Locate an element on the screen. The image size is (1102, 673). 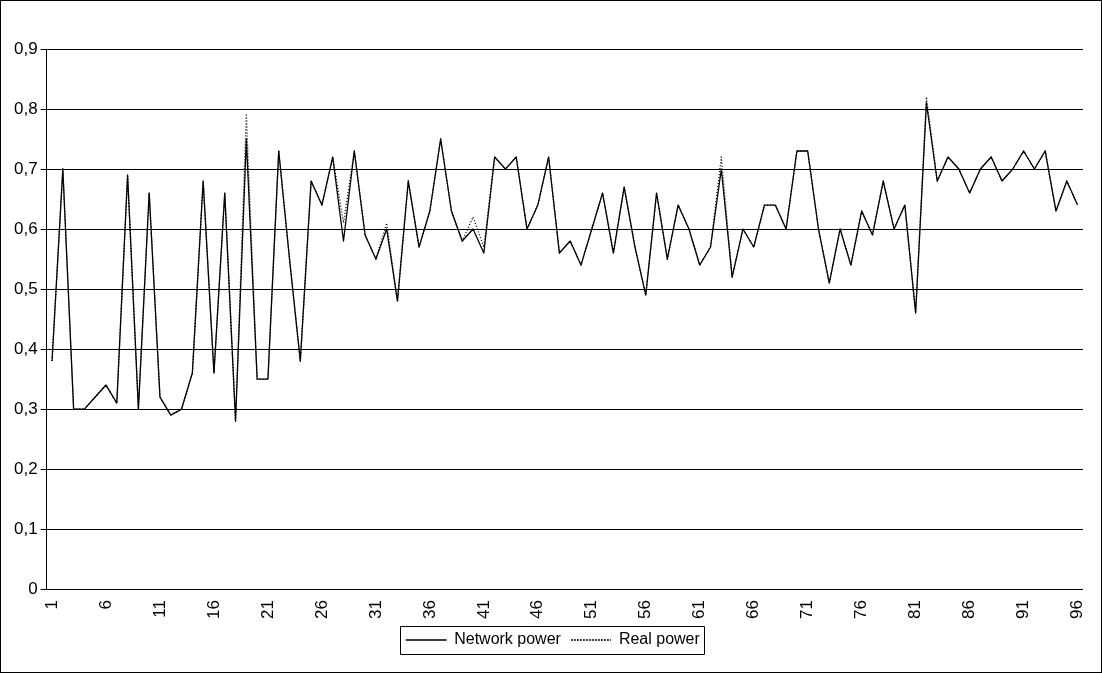
y-tick-label: 0,9 is located at coordinates (25, 48).